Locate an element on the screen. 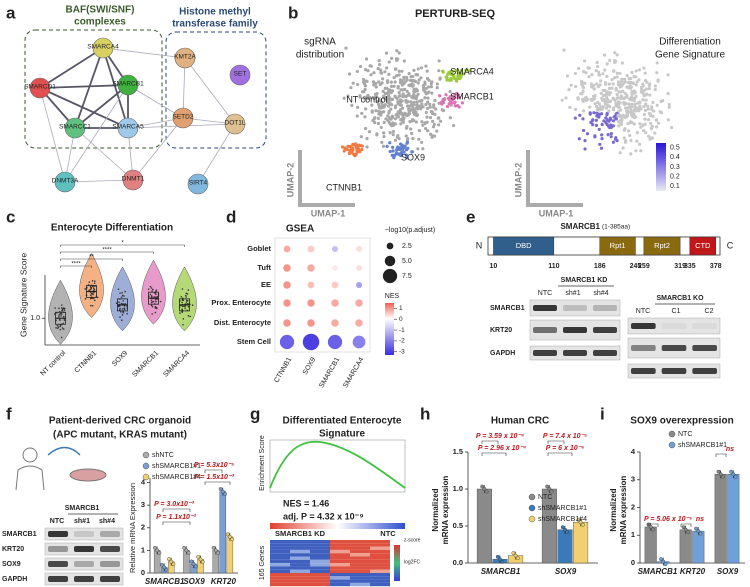 This screenshot has height=587, width=750. node-label: SMARCA4 is located at coordinates (103, 47).